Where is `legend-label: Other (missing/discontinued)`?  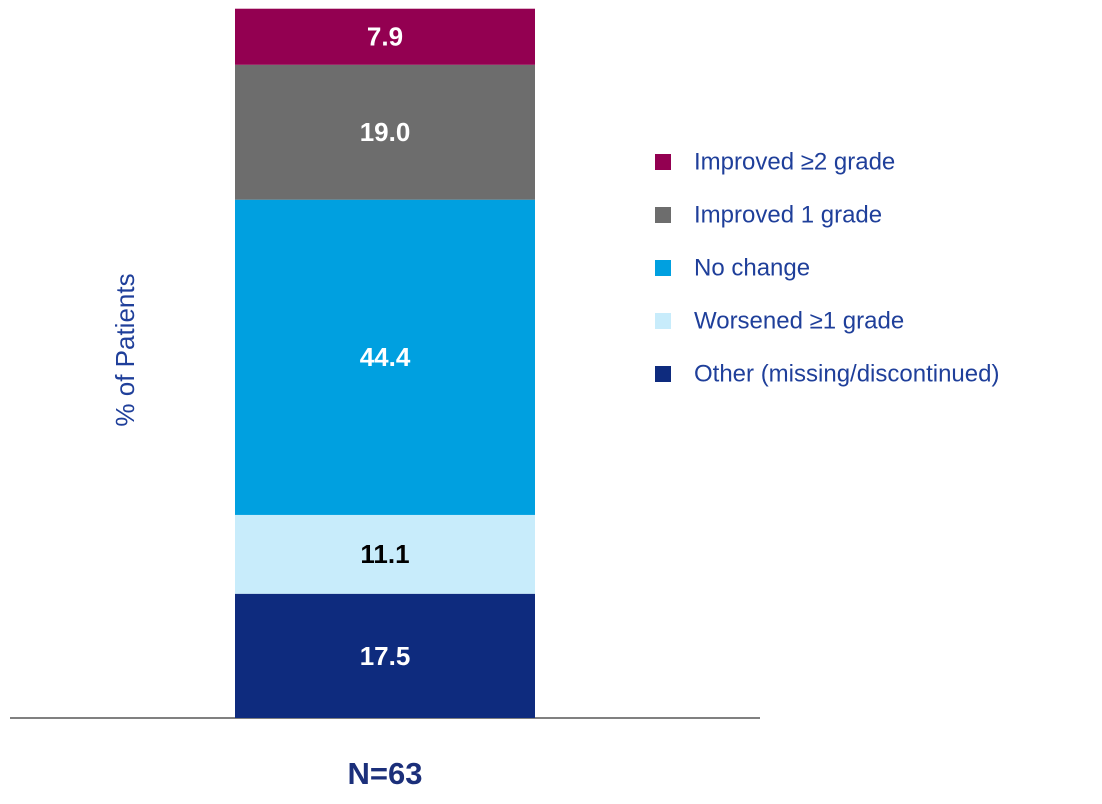
legend-label: Other (missing/discontinued) is located at coordinates (846, 373).